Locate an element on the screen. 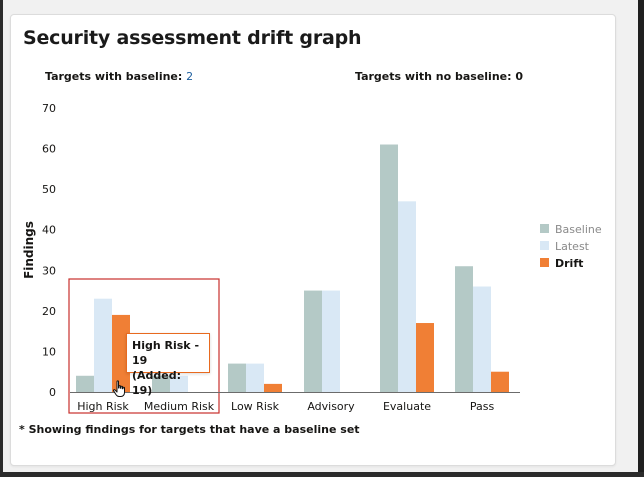 This screenshot has height=477, width=644. y-tick-label: 50 is located at coordinates (49, 189).